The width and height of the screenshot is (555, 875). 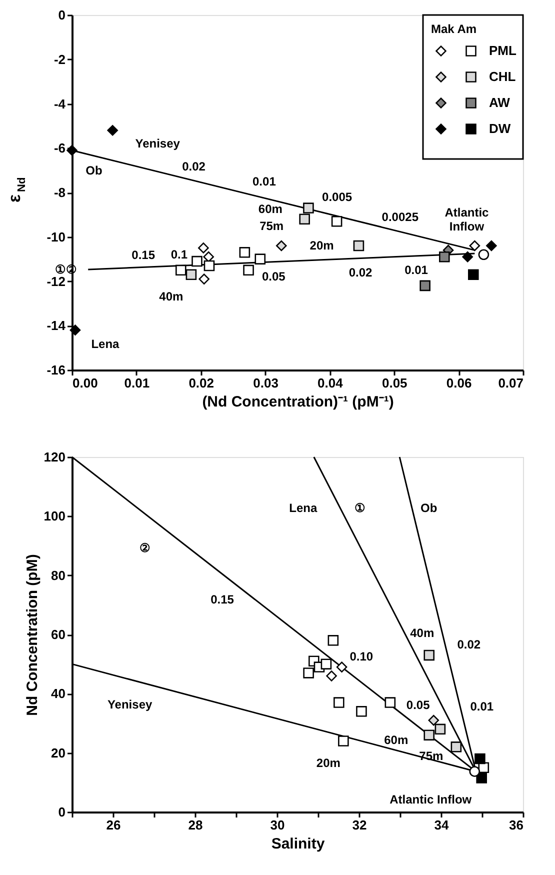 I want to click on x-tick-label: 26, so click(x=113, y=825).